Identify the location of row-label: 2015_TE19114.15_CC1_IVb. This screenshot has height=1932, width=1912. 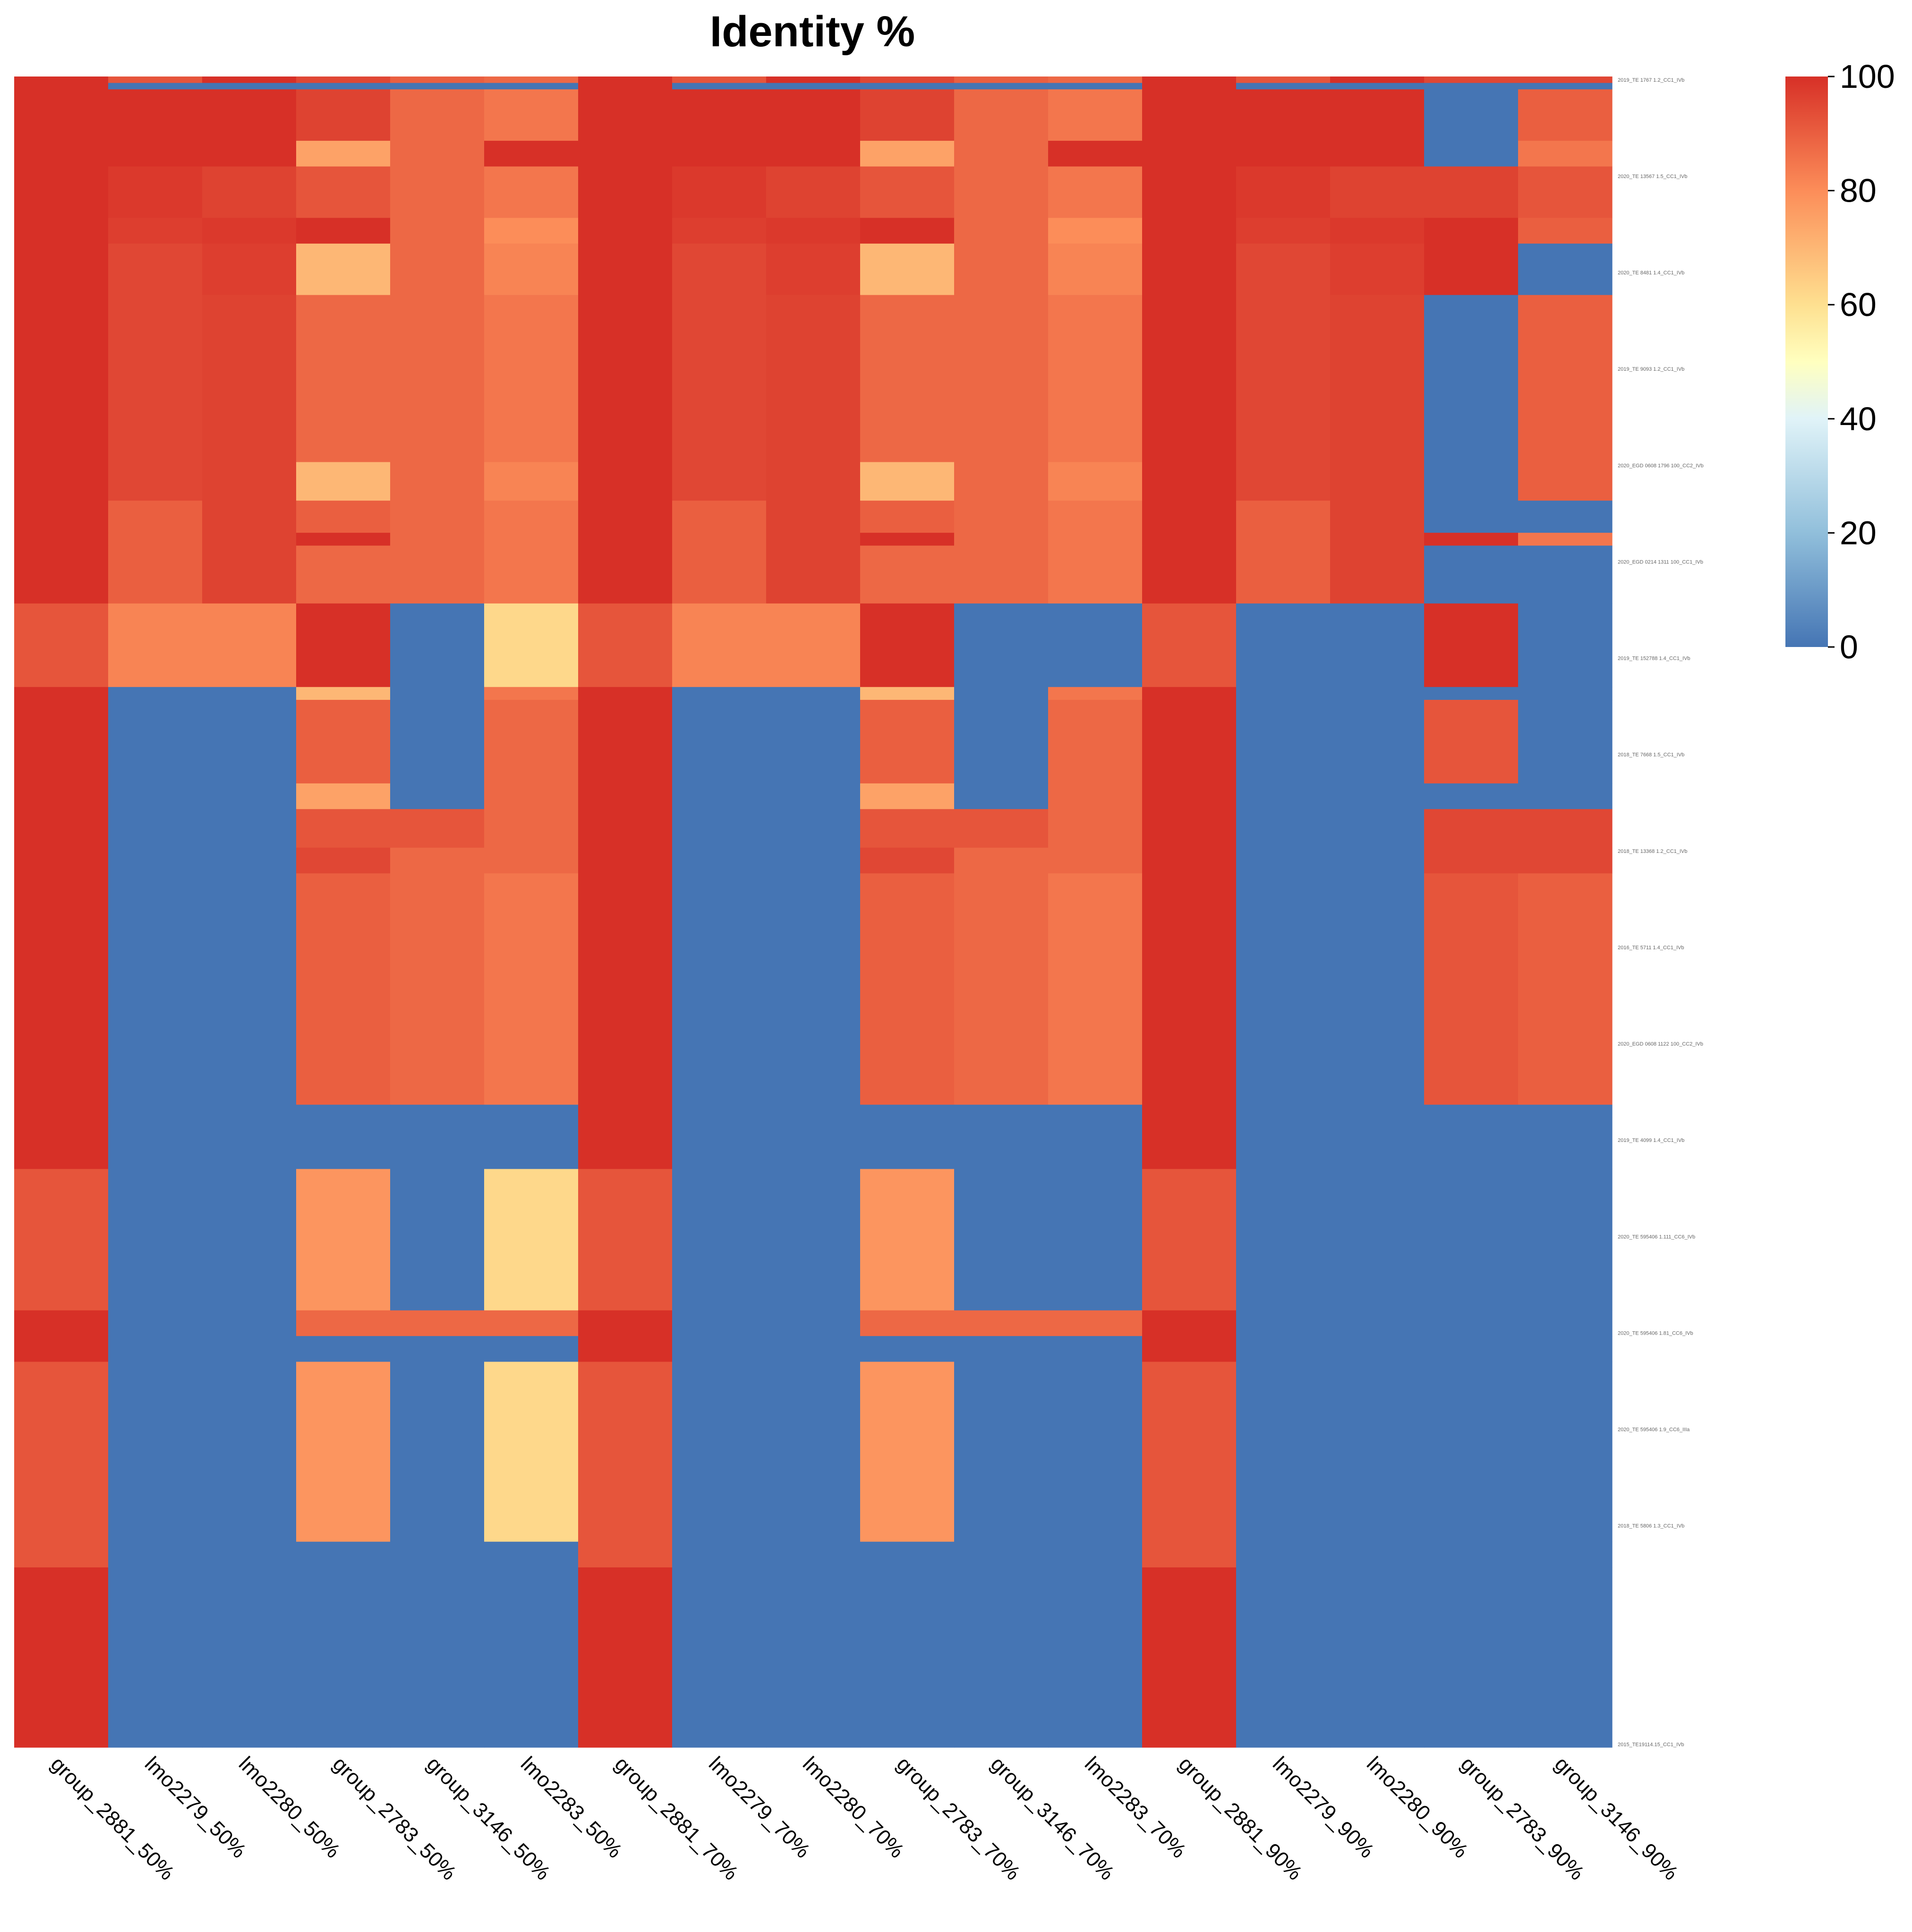
(1651, 1744).